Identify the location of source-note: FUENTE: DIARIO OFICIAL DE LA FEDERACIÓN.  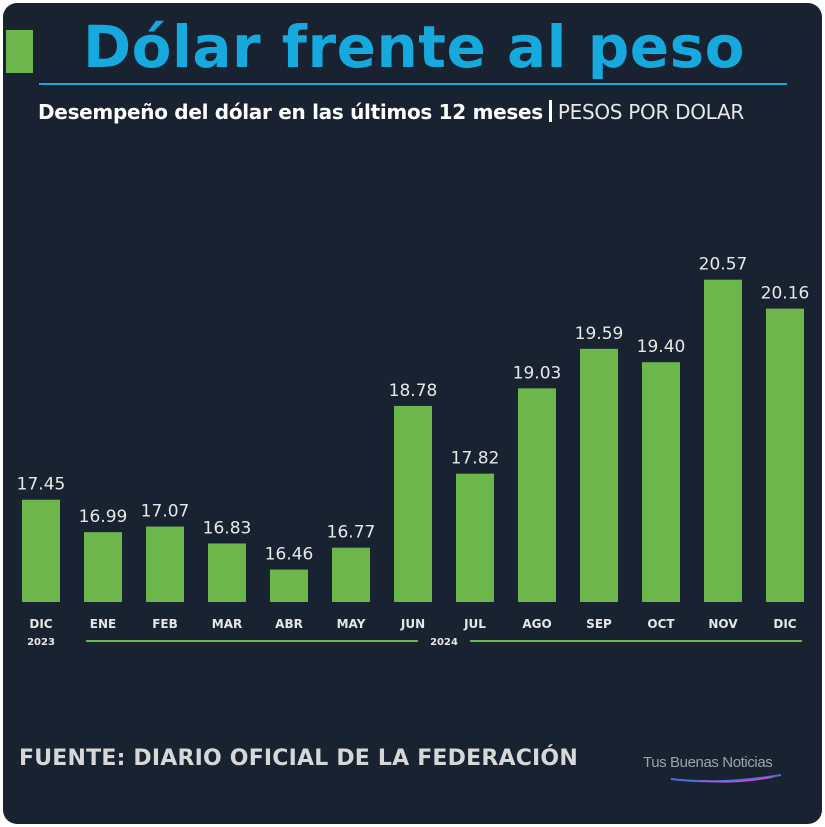
(298, 758).